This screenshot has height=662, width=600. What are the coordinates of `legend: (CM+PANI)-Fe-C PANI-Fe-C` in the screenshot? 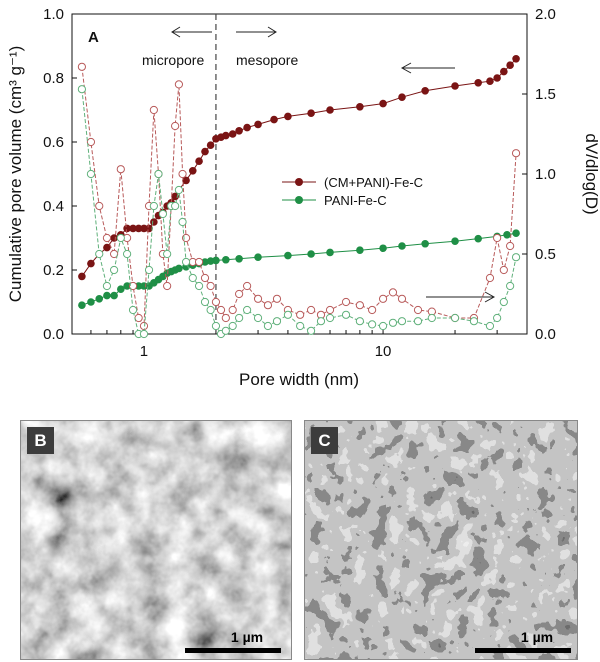 It's located at (352, 191).